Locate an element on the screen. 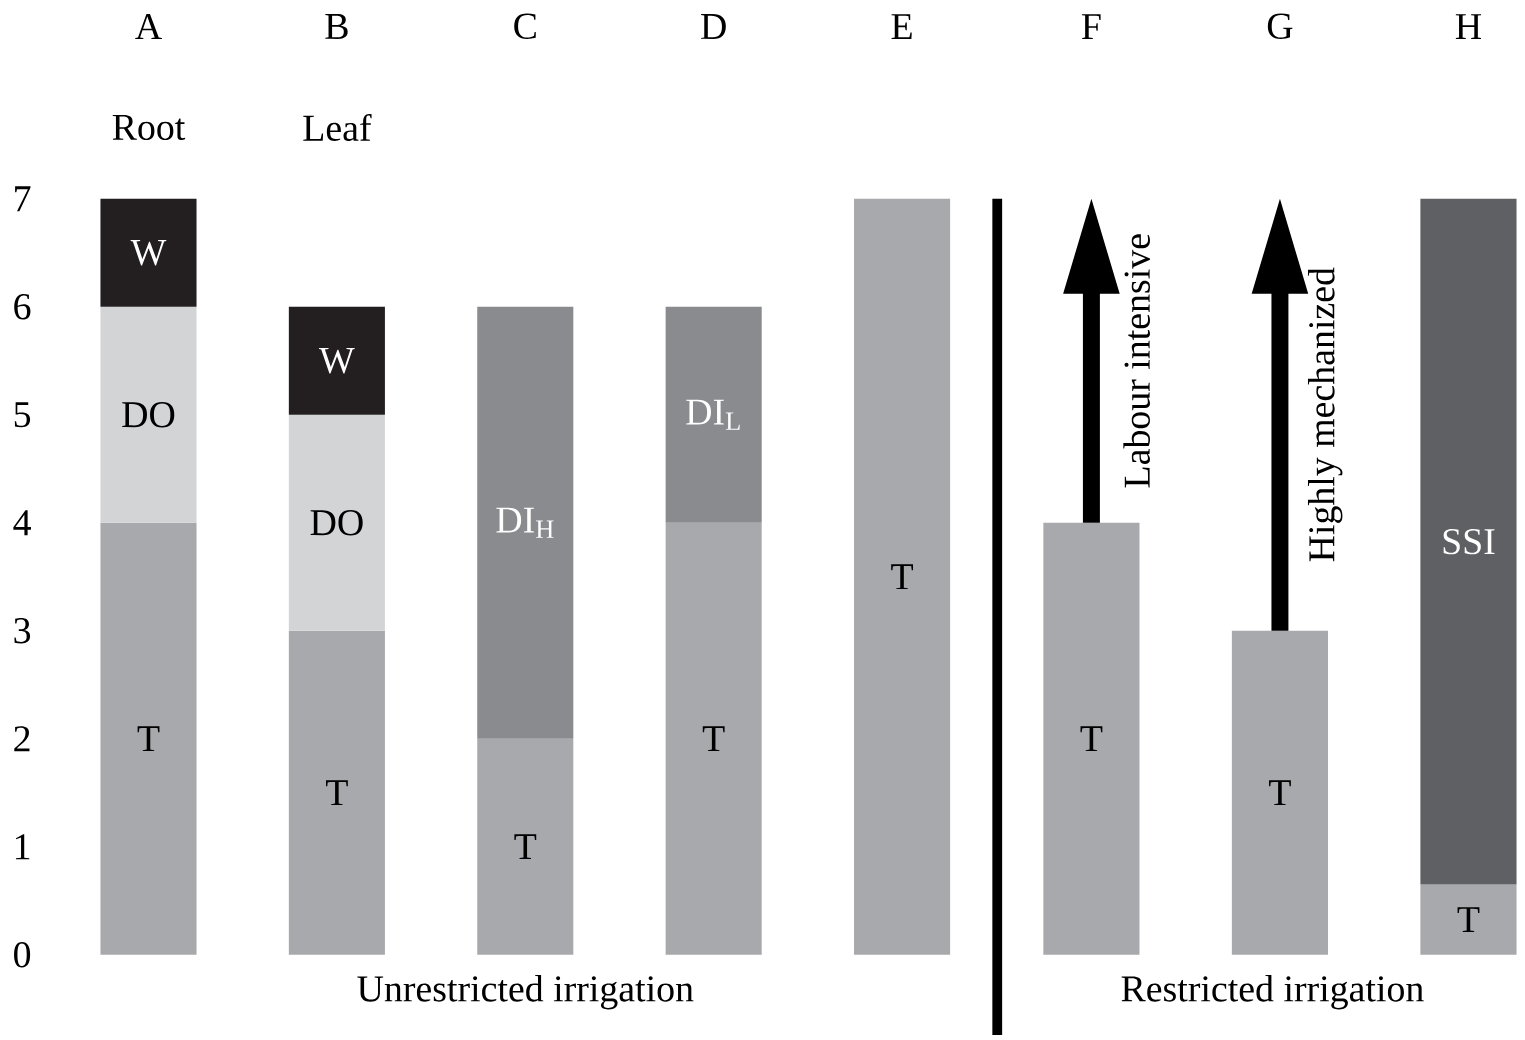  series-label: DO is located at coordinates (336, 523).